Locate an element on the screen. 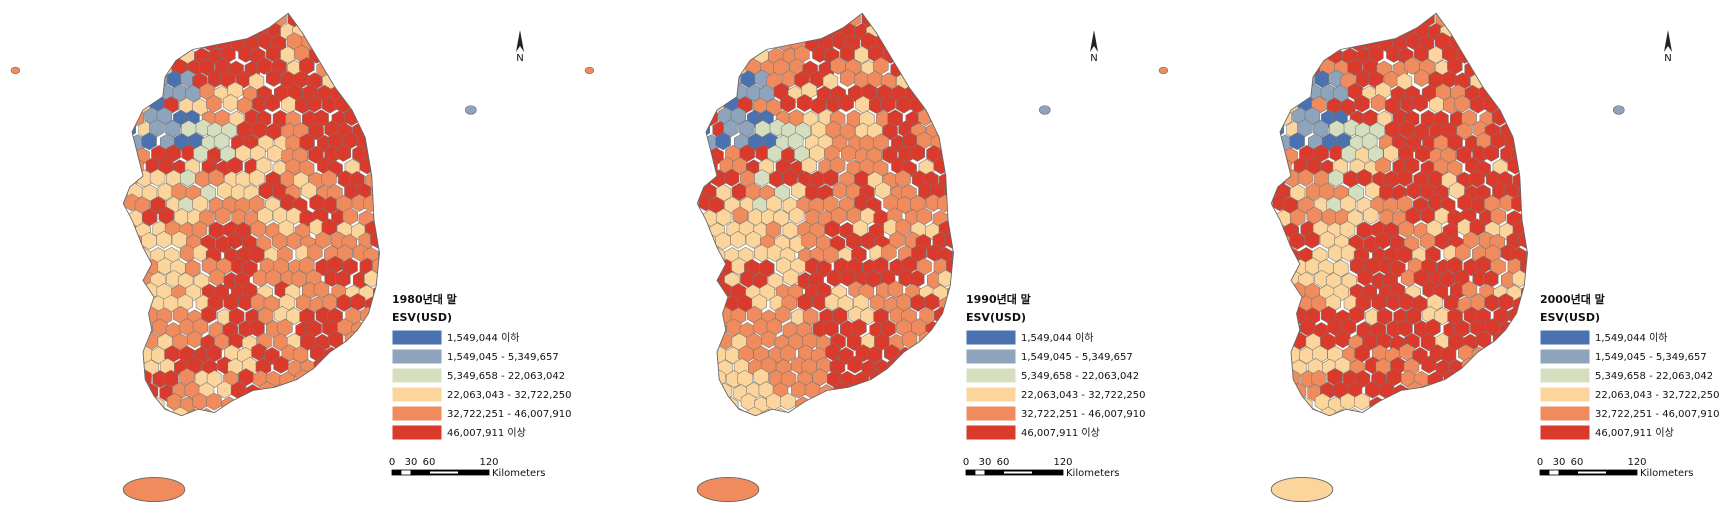 This screenshot has height=522, width=1722. scale-bar is located at coordinates (420, 472).